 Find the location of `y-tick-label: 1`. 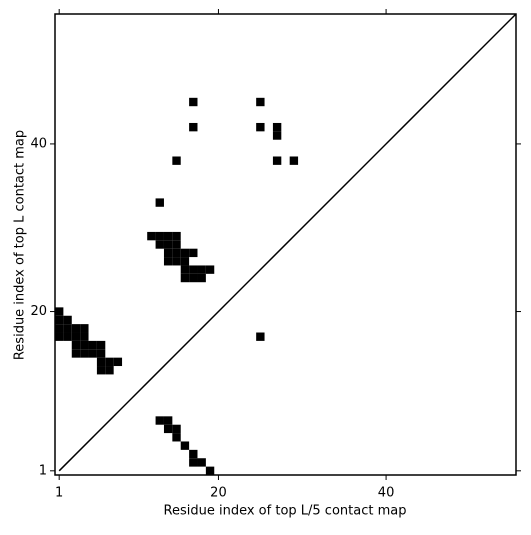

y-tick-label: 1 is located at coordinates (43, 470).